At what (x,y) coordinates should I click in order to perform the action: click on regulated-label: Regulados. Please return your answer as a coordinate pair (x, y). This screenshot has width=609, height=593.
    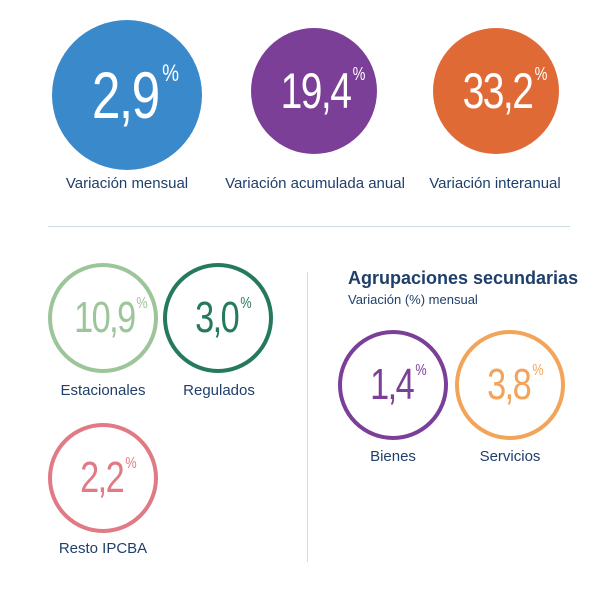
    Looking at the image, I should click on (219, 390).